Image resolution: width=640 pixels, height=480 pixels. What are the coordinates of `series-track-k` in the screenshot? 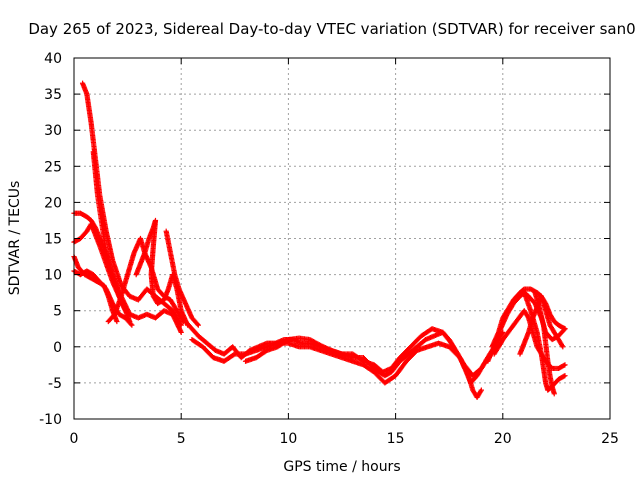 It's located at (336, 368).